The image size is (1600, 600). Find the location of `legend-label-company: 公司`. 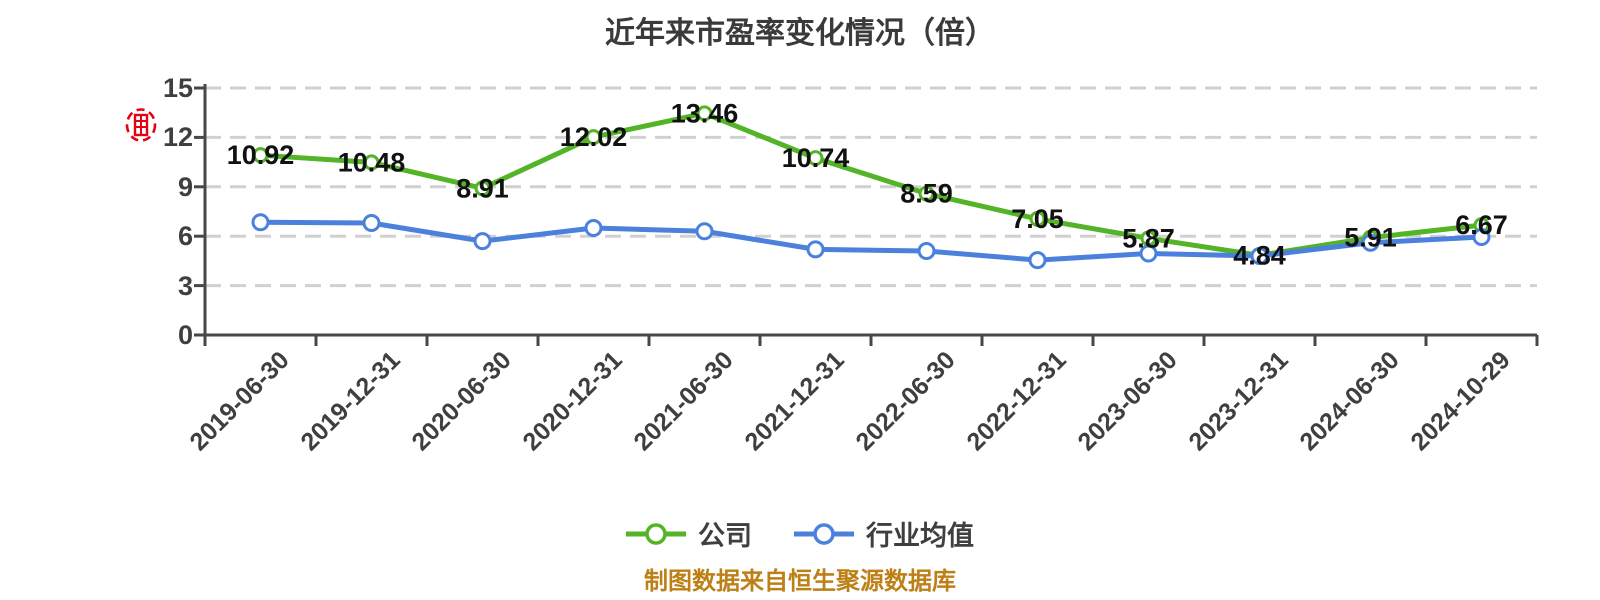

legend-label-company: 公司 is located at coordinates (725, 536).